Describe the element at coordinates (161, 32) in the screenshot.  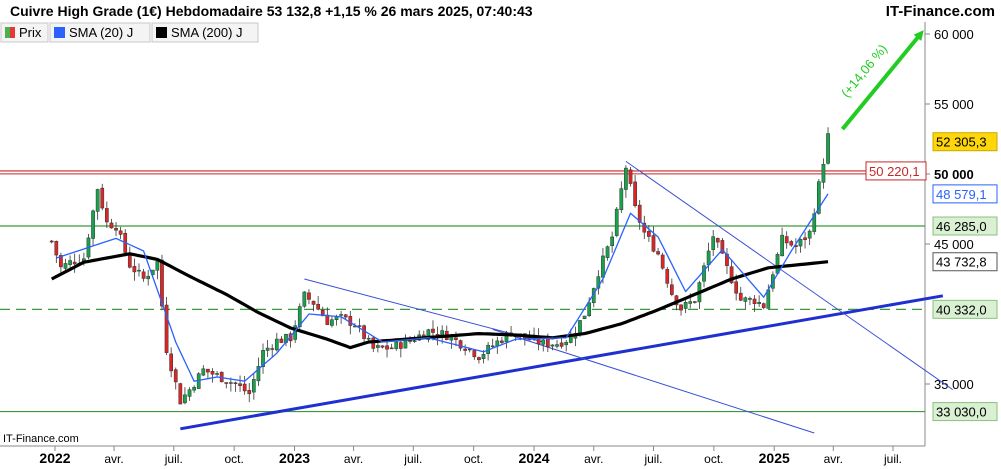
I see `sma200-legend-swatch` at that location.